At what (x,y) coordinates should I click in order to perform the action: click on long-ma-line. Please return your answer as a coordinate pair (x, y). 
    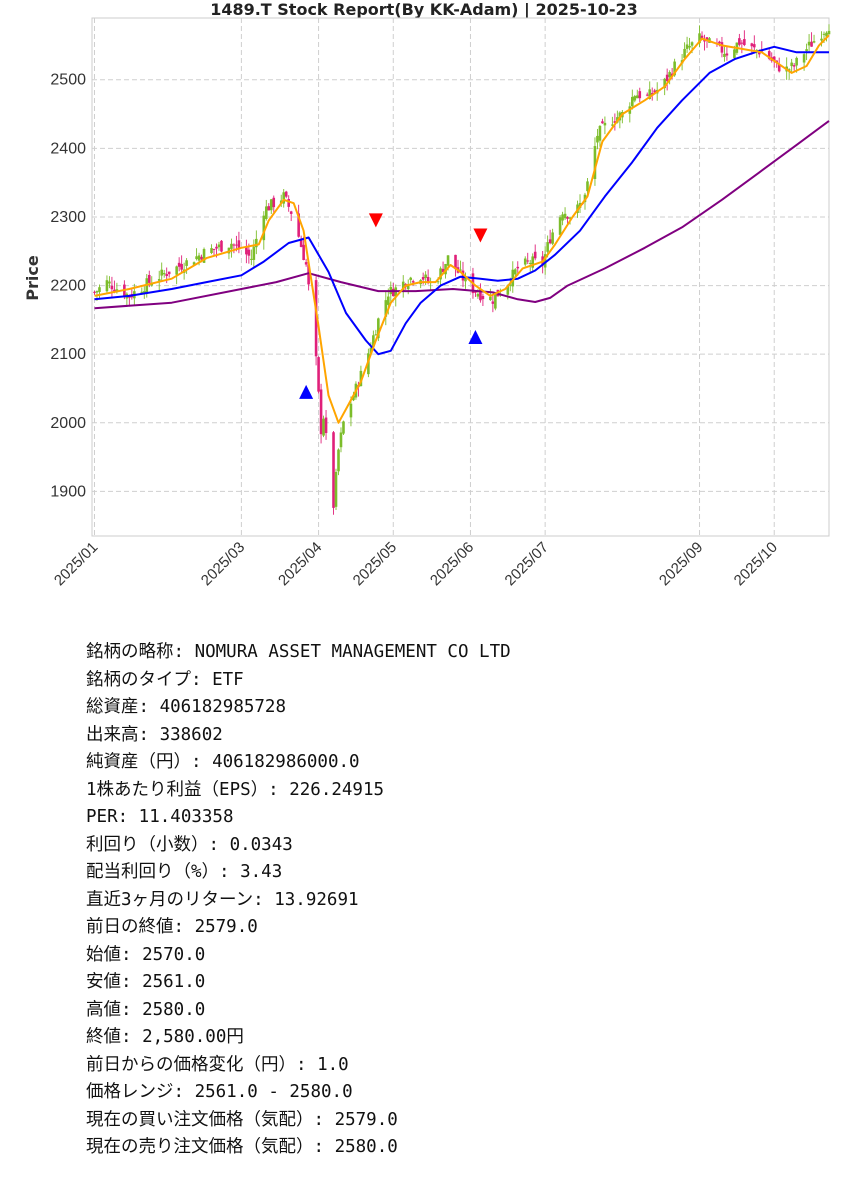
    Looking at the image, I should click on (462, 215).